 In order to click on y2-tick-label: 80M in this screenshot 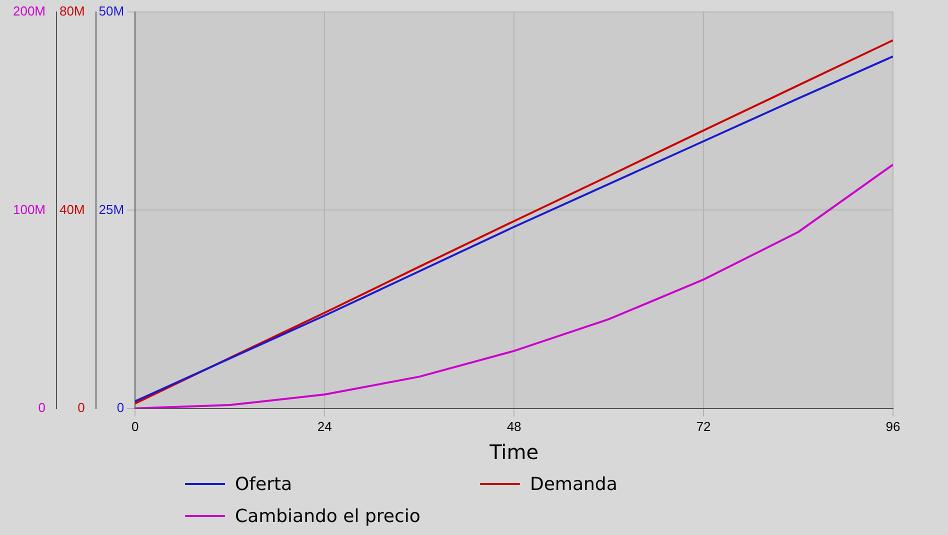, I will do `click(72, 11)`.